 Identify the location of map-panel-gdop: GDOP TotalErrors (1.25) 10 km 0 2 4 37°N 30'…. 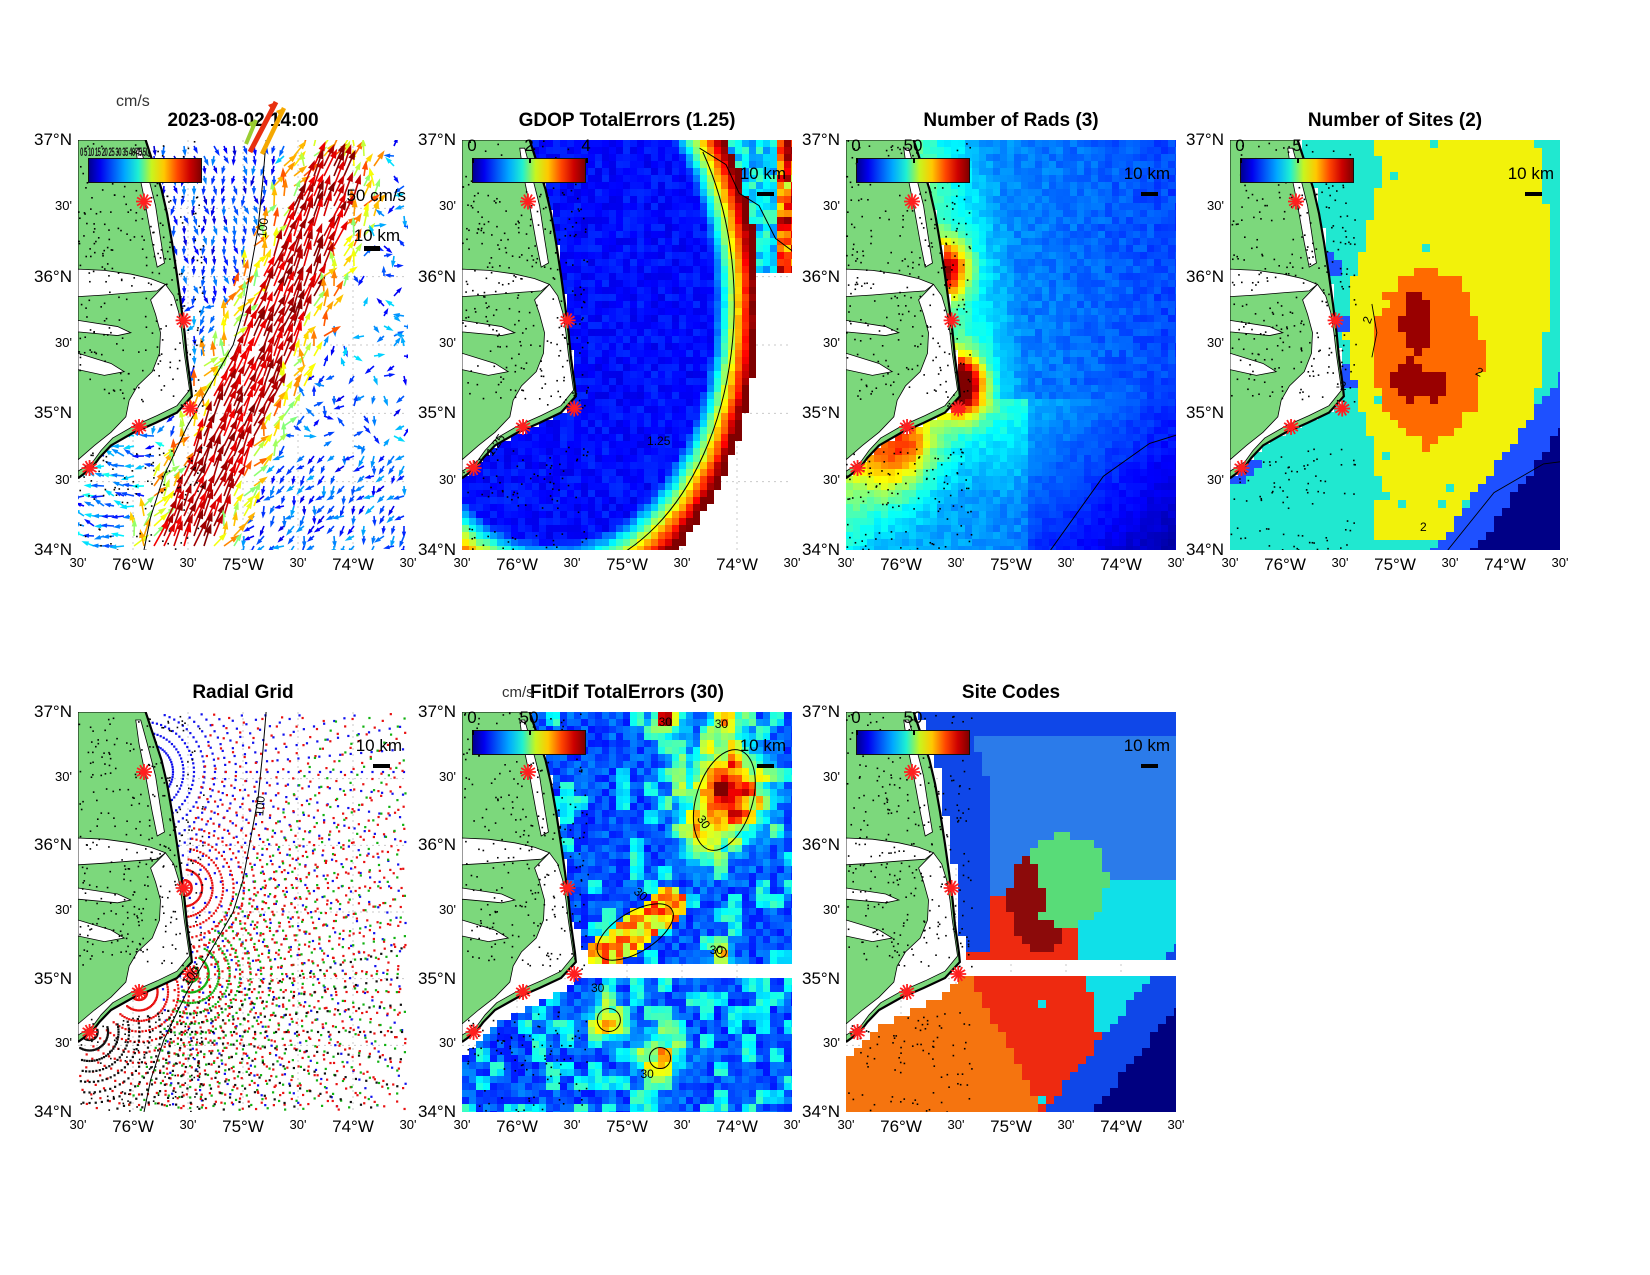
(609, 342).